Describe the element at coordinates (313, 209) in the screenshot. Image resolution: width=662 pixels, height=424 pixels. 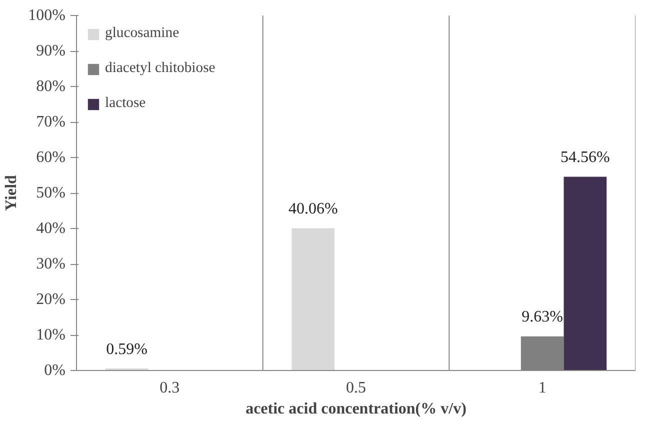
I see `data-label: 40.06%` at that location.